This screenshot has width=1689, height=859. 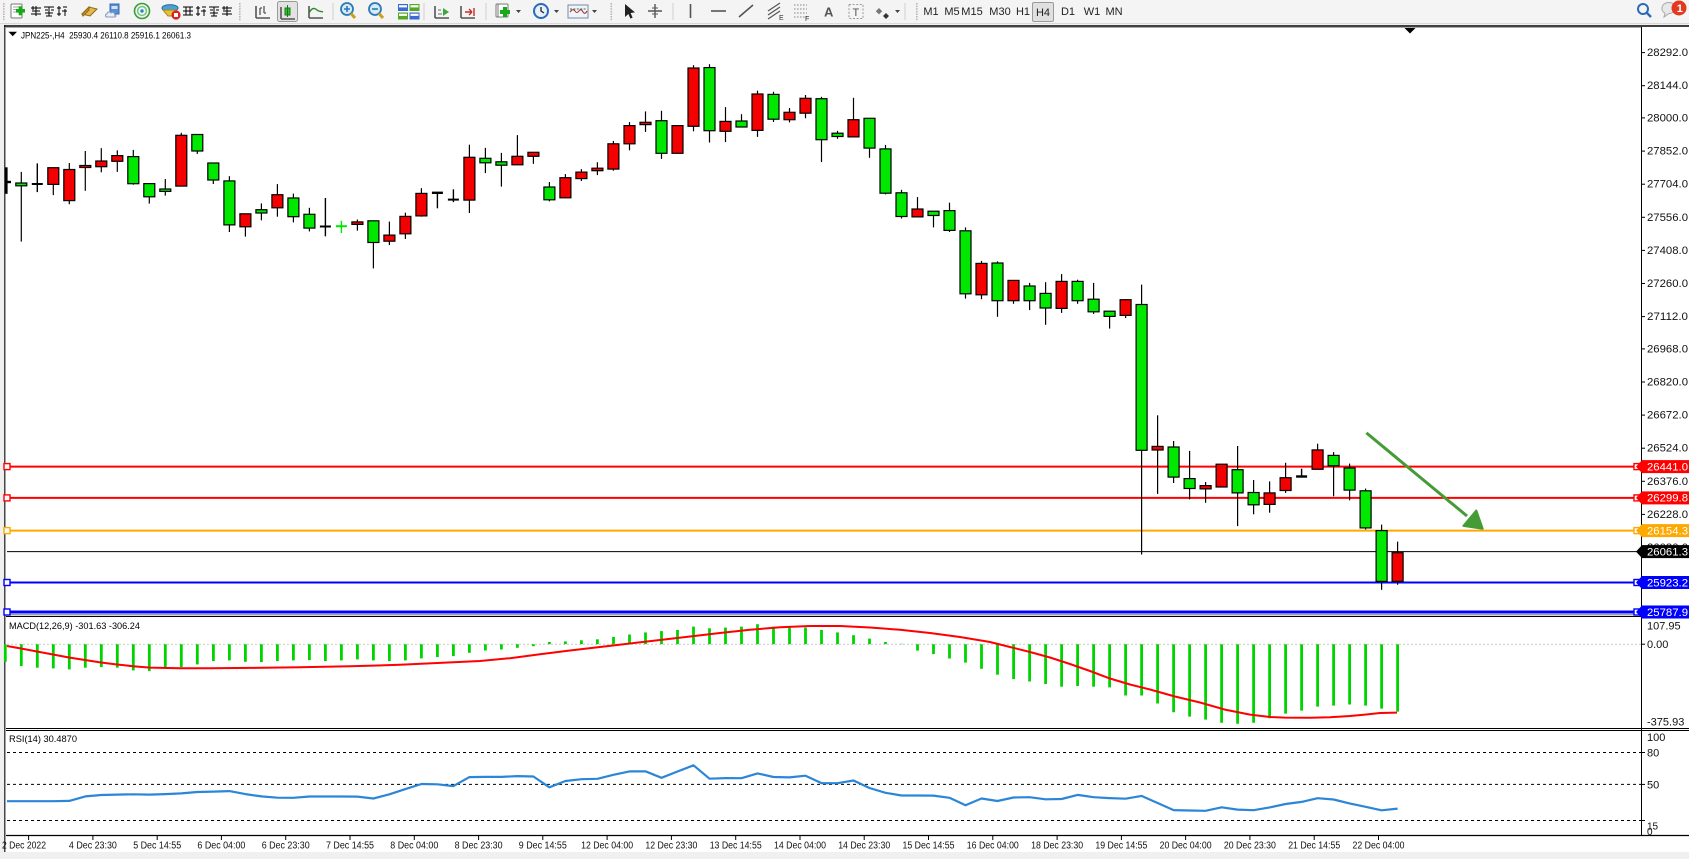 What do you see at coordinates (1667, 515) in the screenshot?
I see `svg-text: 26228.0` at bounding box center [1667, 515].